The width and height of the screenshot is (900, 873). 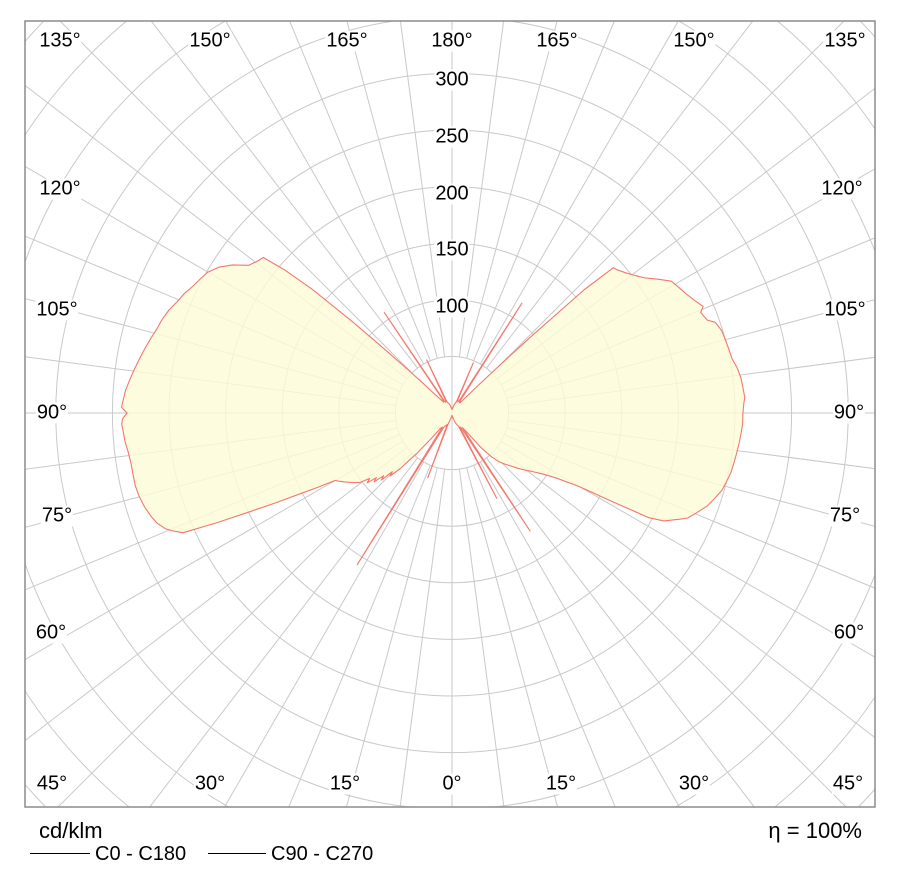 I want to click on legend-label-c90-c270: C90 - C270, so click(x=322, y=854).